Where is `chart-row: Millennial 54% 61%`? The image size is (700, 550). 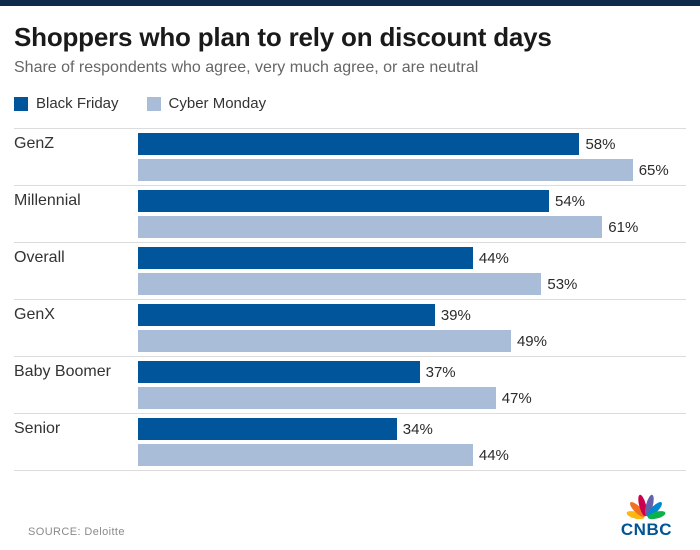
chart-row: Millennial 54% 61% is located at coordinates (350, 213).